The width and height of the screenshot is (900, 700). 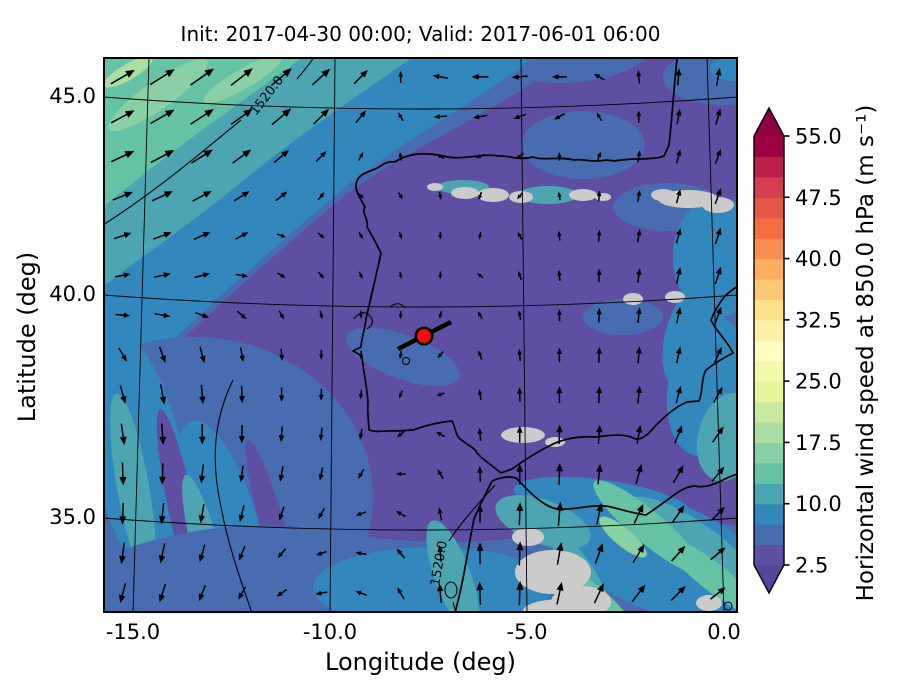 What do you see at coordinates (818, 443) in the screenshot?
I see `colorbar-tick-label: 17.5` at bounding box center [818, 443].